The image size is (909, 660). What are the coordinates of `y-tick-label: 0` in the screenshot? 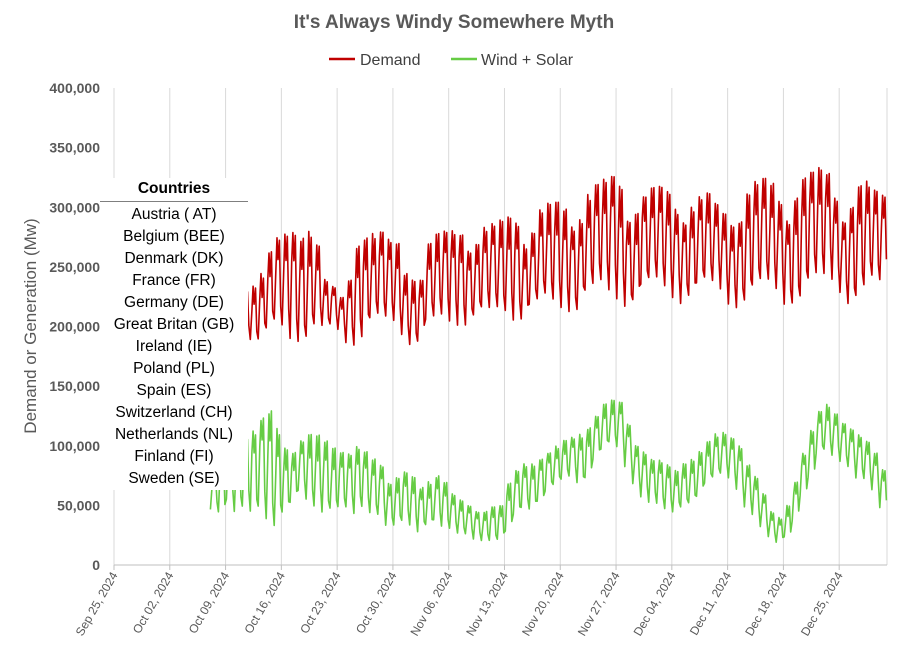 It's located at (96, 565).